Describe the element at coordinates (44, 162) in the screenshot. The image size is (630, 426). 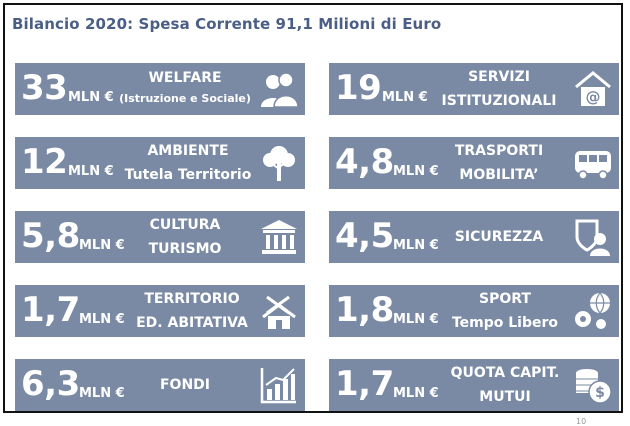
I see `tile-value: 12` at that location.